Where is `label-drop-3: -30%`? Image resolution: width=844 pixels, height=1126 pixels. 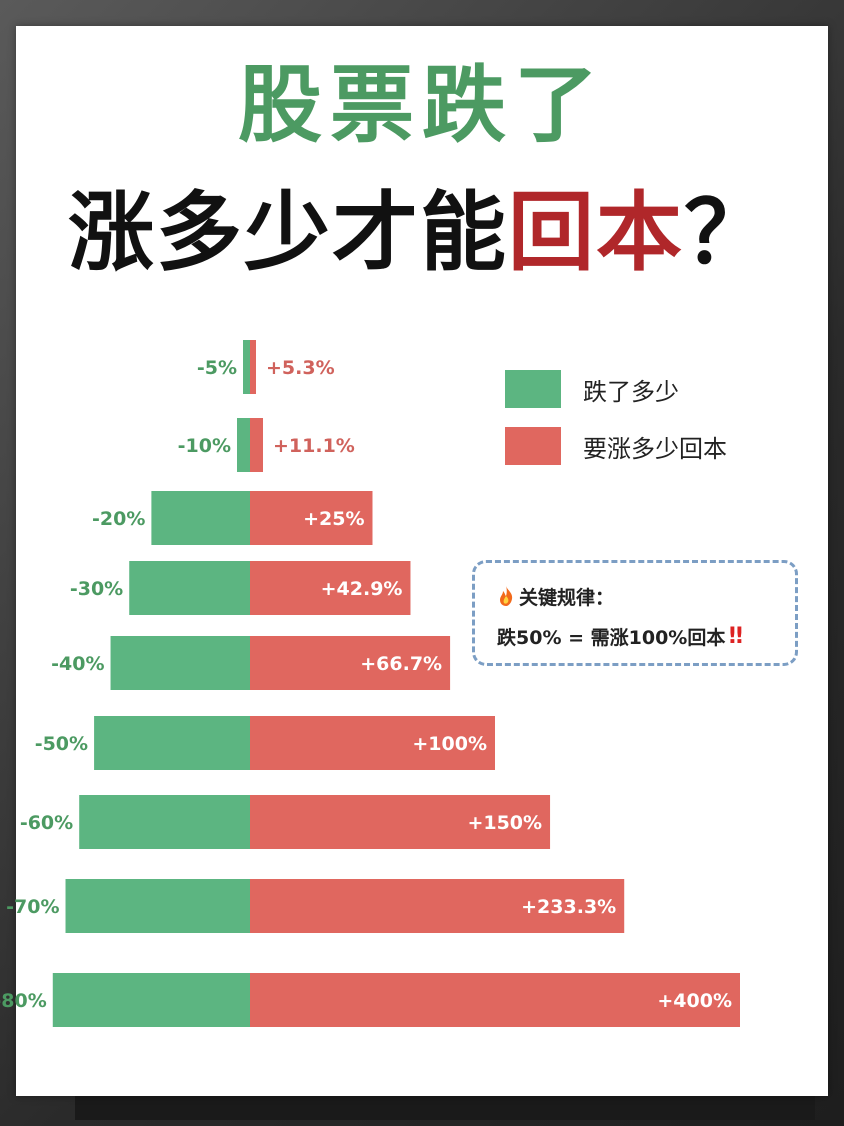 label-drop-3: -30% is located at coordinates (96, 589).